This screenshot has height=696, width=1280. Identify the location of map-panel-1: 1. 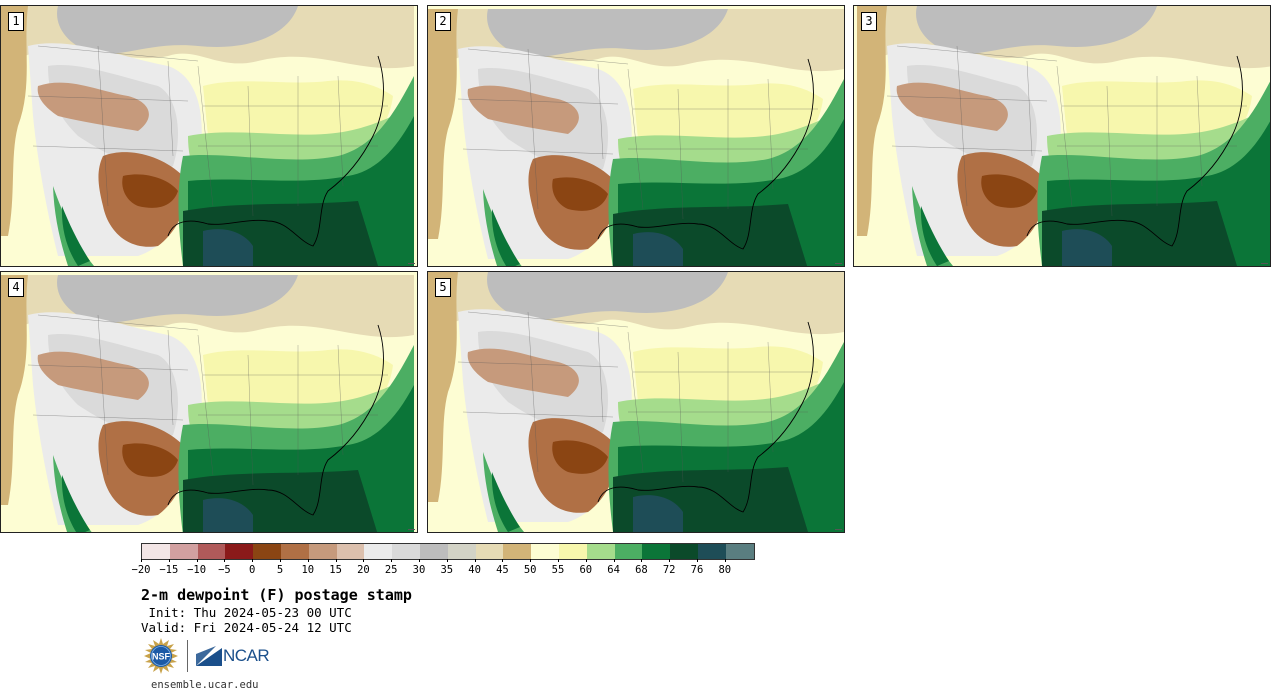
(209, 136).